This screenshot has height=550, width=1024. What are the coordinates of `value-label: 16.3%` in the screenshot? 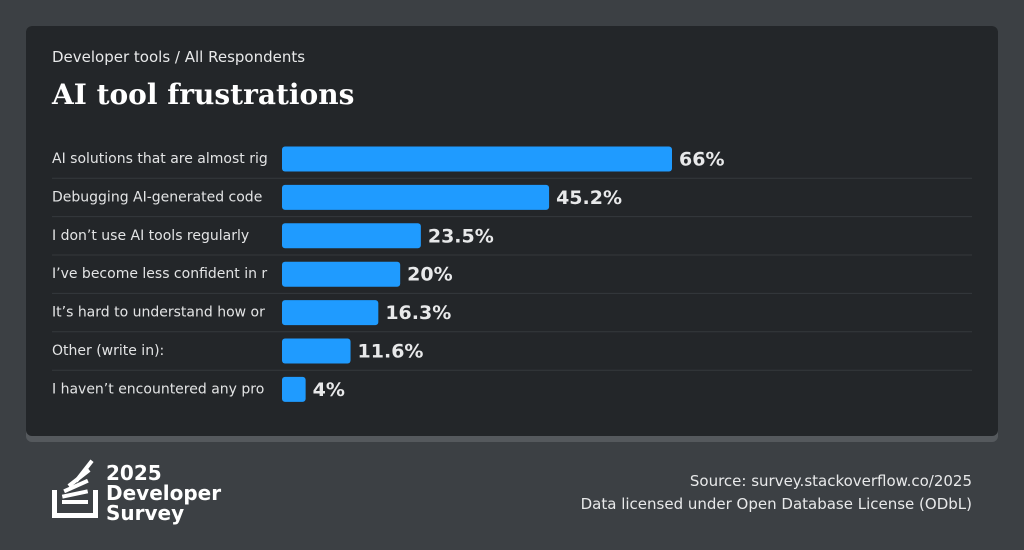 It's located at (418, 313).